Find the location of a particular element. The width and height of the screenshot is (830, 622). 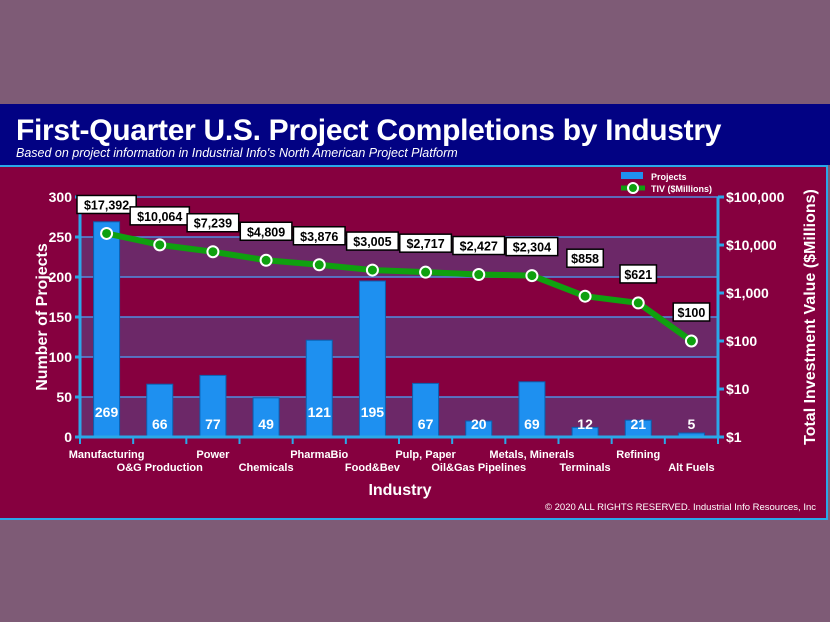

bar-value-label: 12 is located at coordinates (585, 424).